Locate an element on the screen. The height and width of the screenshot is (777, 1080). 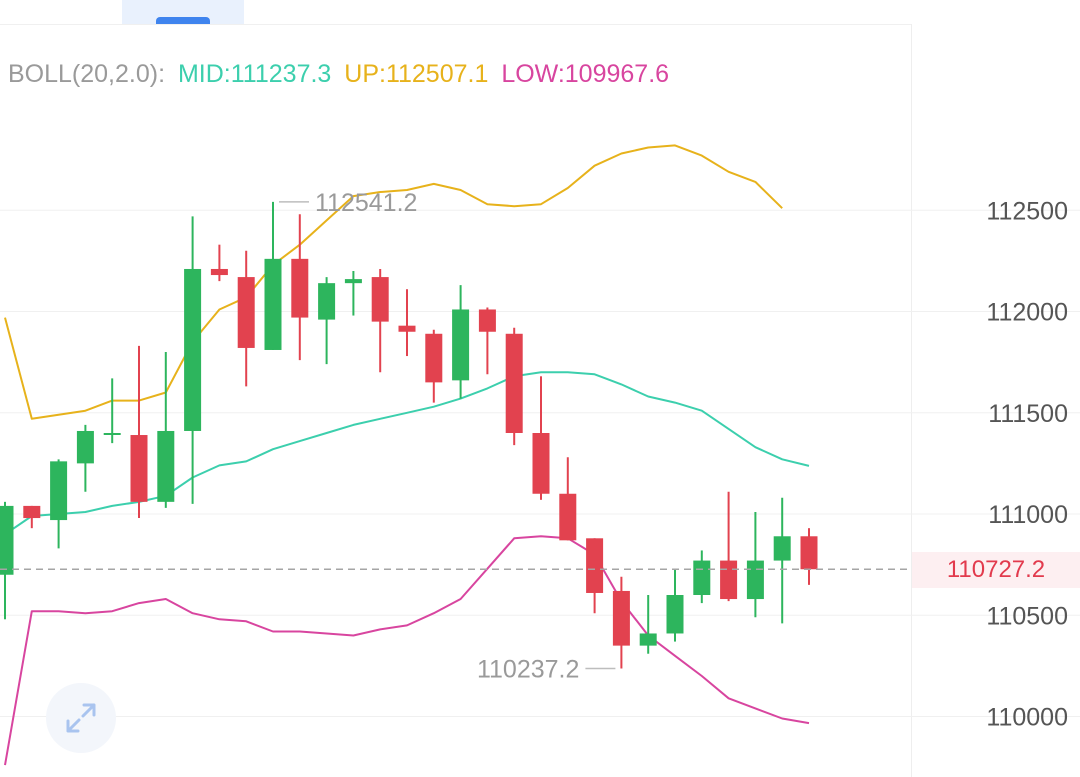
boll-low-value: LOW:109967.6 is located at coordinates (585, 74).